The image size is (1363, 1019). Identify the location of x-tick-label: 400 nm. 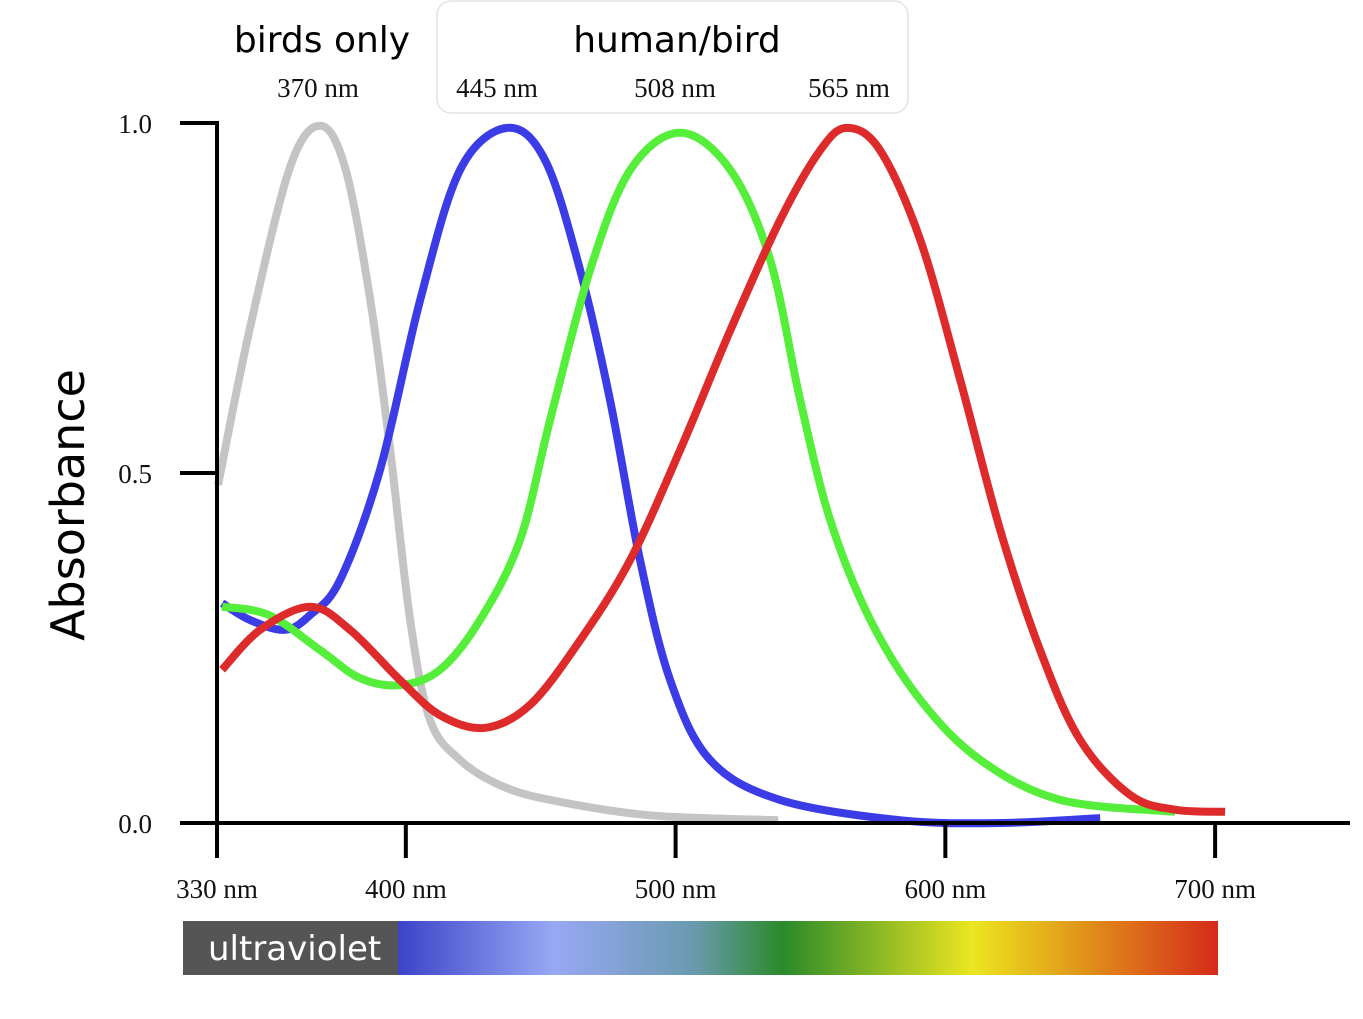
(406, 889).